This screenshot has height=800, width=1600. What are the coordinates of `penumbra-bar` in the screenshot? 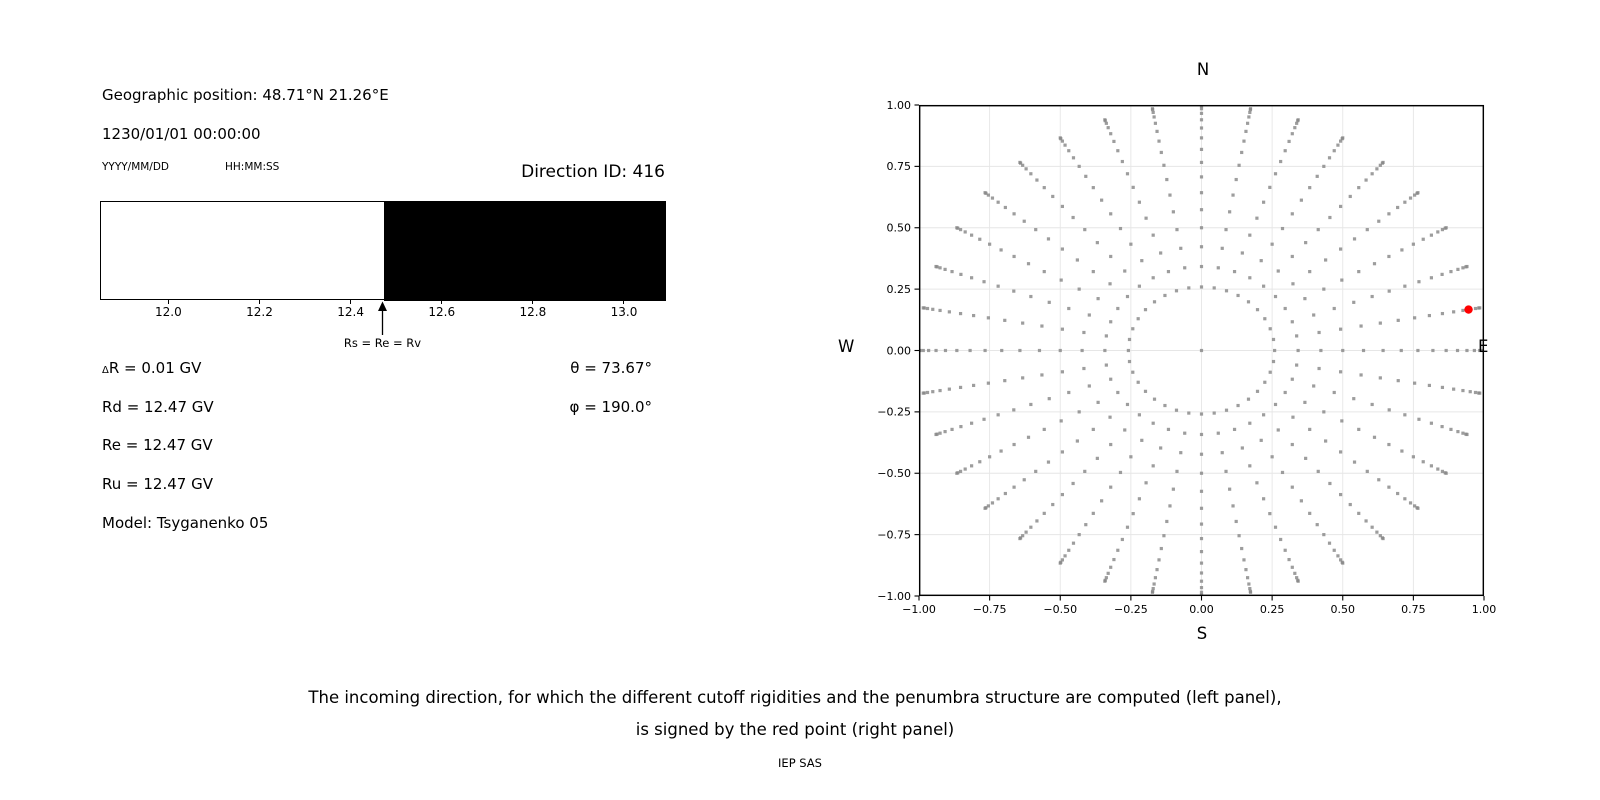 It's located at (383, 250).